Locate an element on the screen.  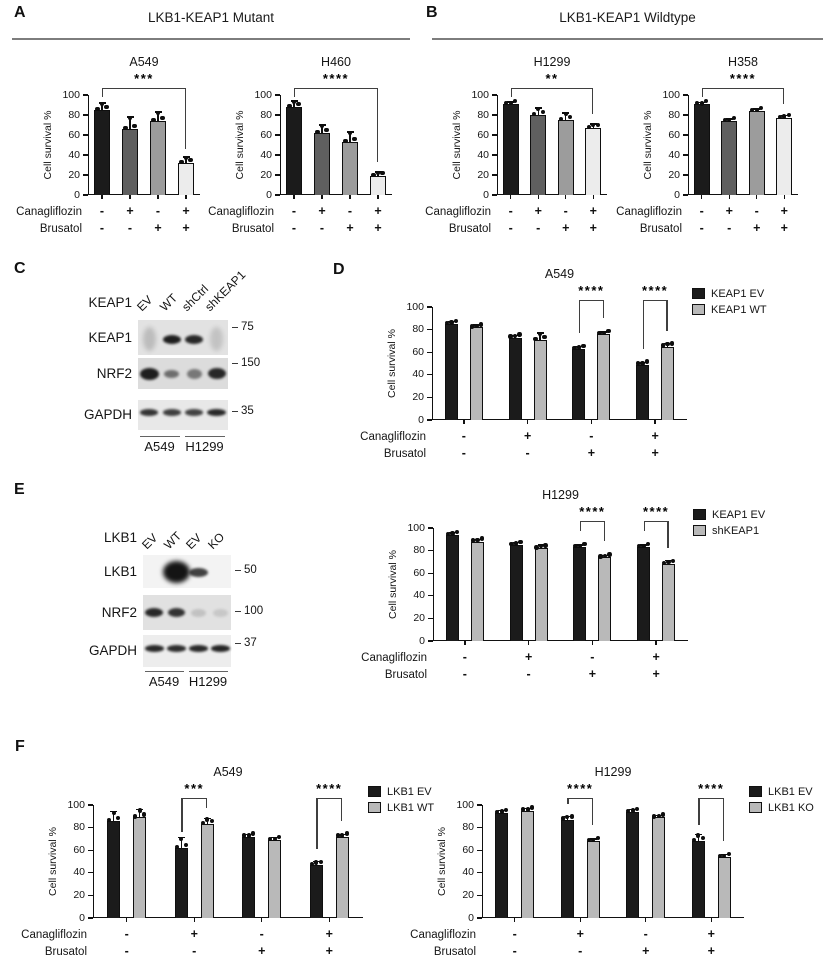
legend-label: KEAP1 WT is located at coordinates (739, 309).